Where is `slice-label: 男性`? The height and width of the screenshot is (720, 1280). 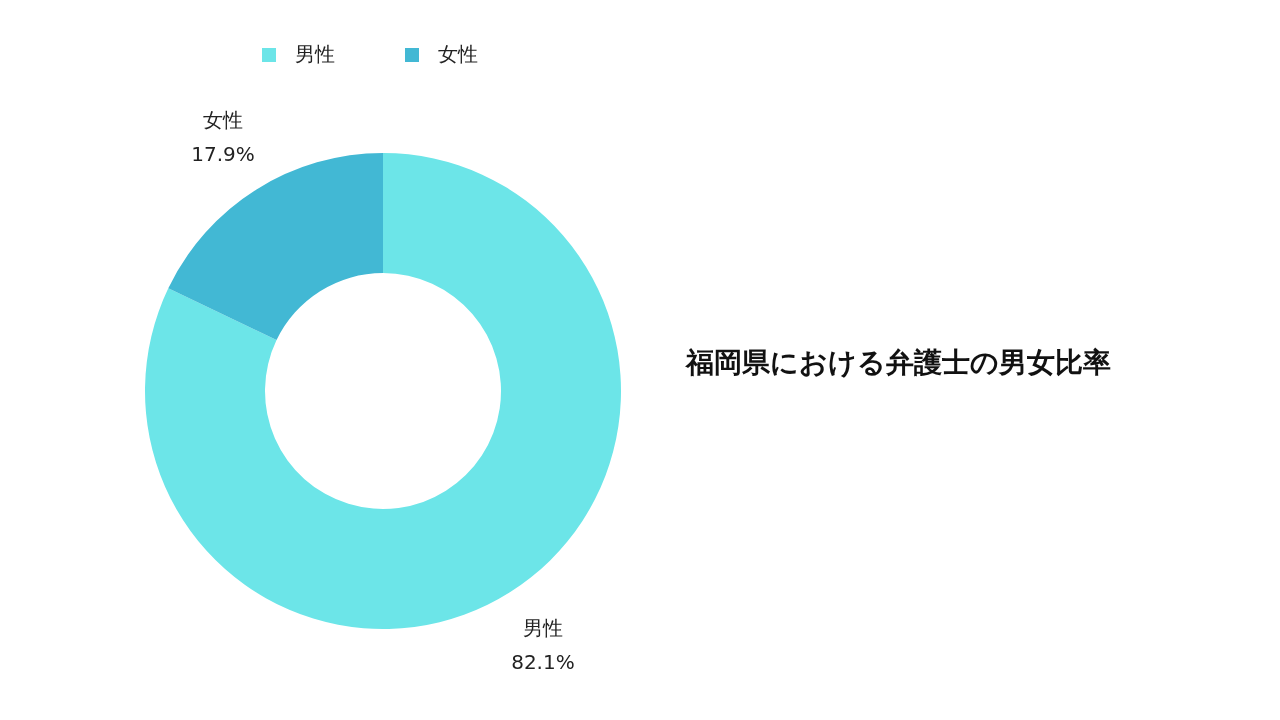 slice-label: 男性 is located at coordinates (542, 627).